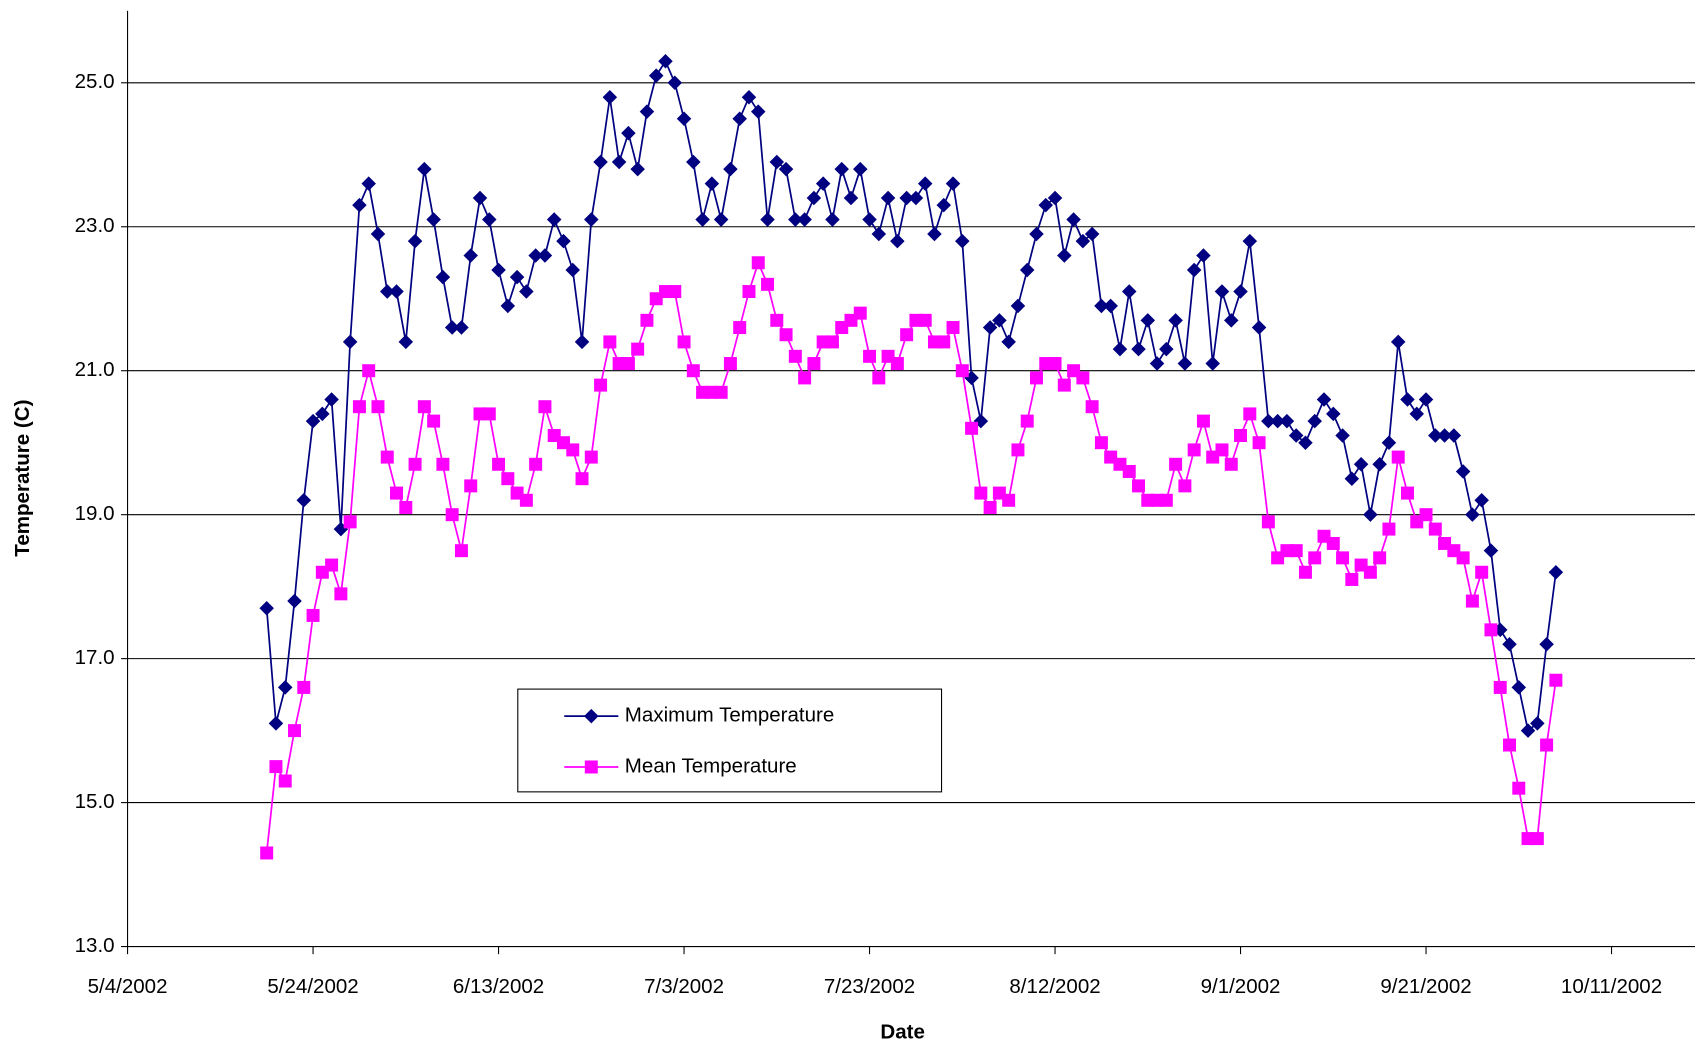  Describe the element at coordinates (711, 765) in the screenshot. I see `legend-label: Mean Temperature` at that location.